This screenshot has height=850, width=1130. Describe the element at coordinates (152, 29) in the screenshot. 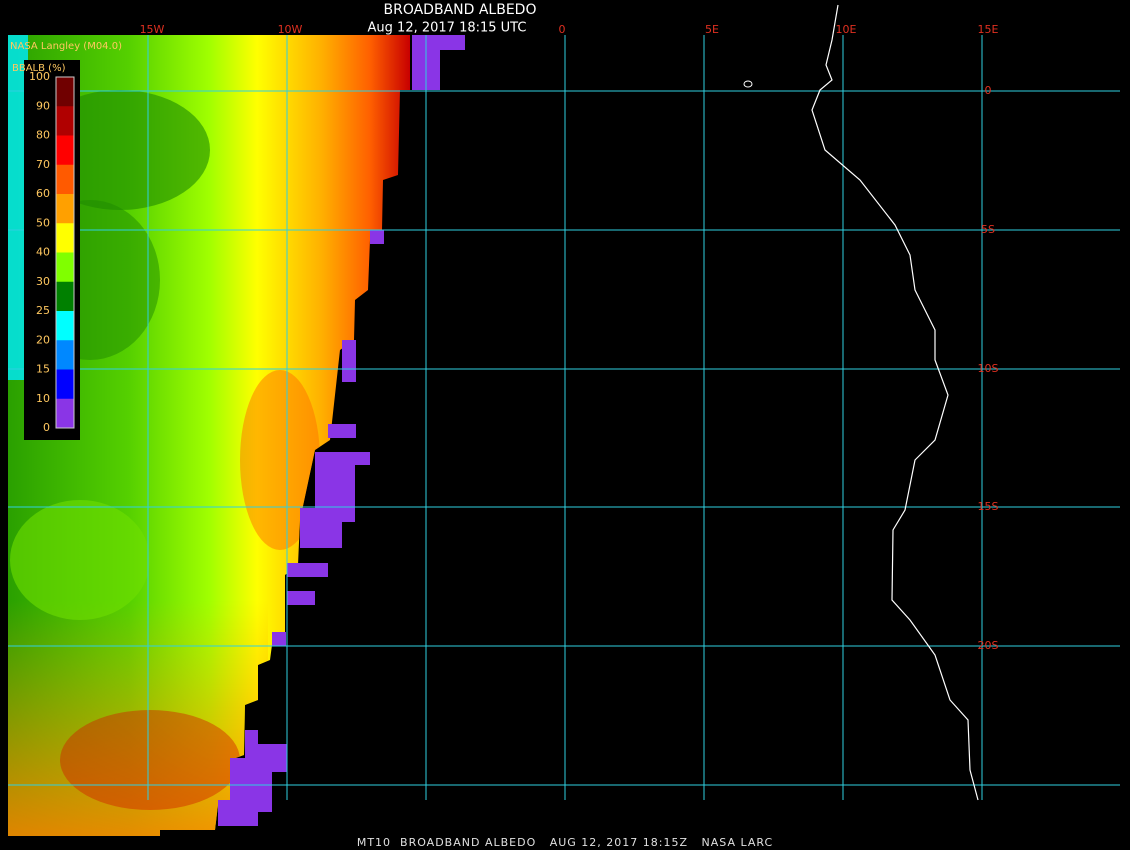

I see `longitude-label: 15W` at that location.